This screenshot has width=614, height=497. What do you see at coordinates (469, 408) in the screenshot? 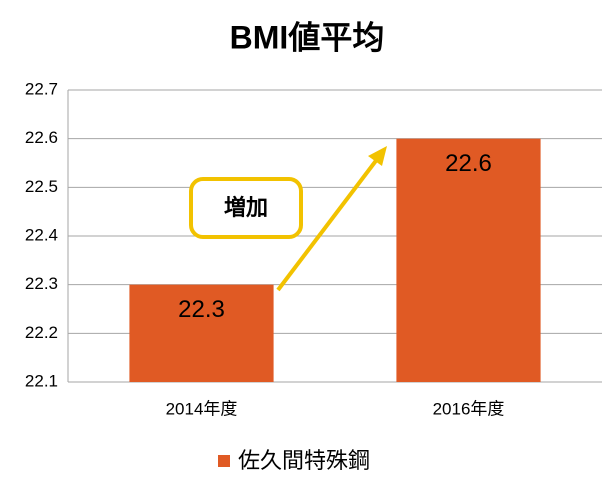
I see `x-tick-label: 2016年度` at bounding box center [469, 408].